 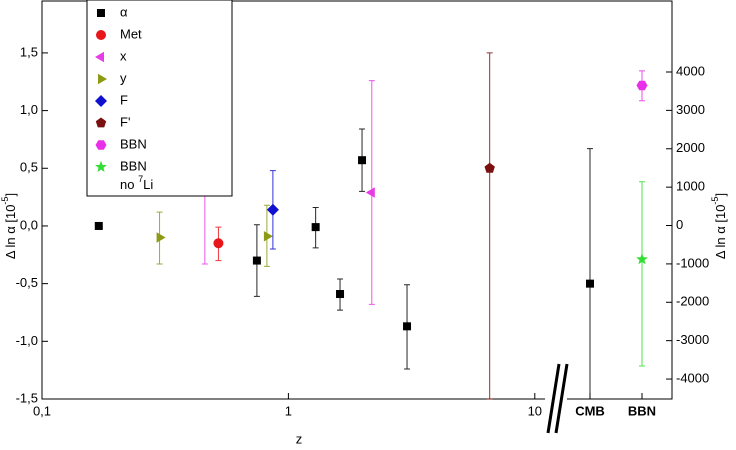 I want to click on legend-label: y, so click(x=123, y=77).